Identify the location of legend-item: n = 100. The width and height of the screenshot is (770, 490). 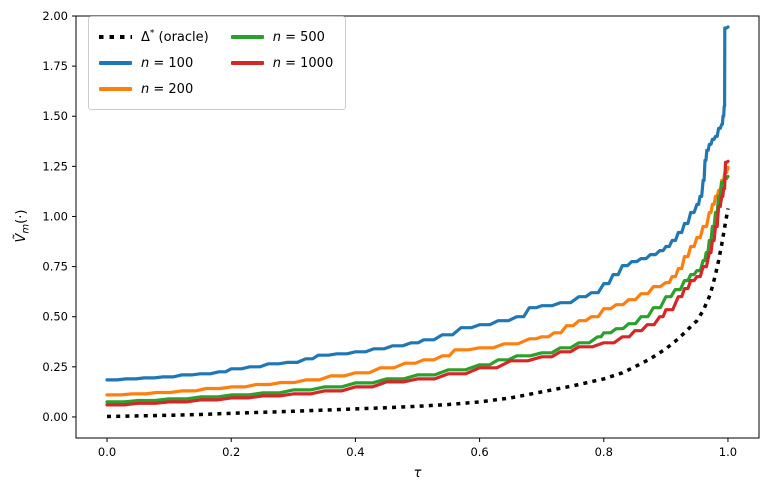
(154, 63).